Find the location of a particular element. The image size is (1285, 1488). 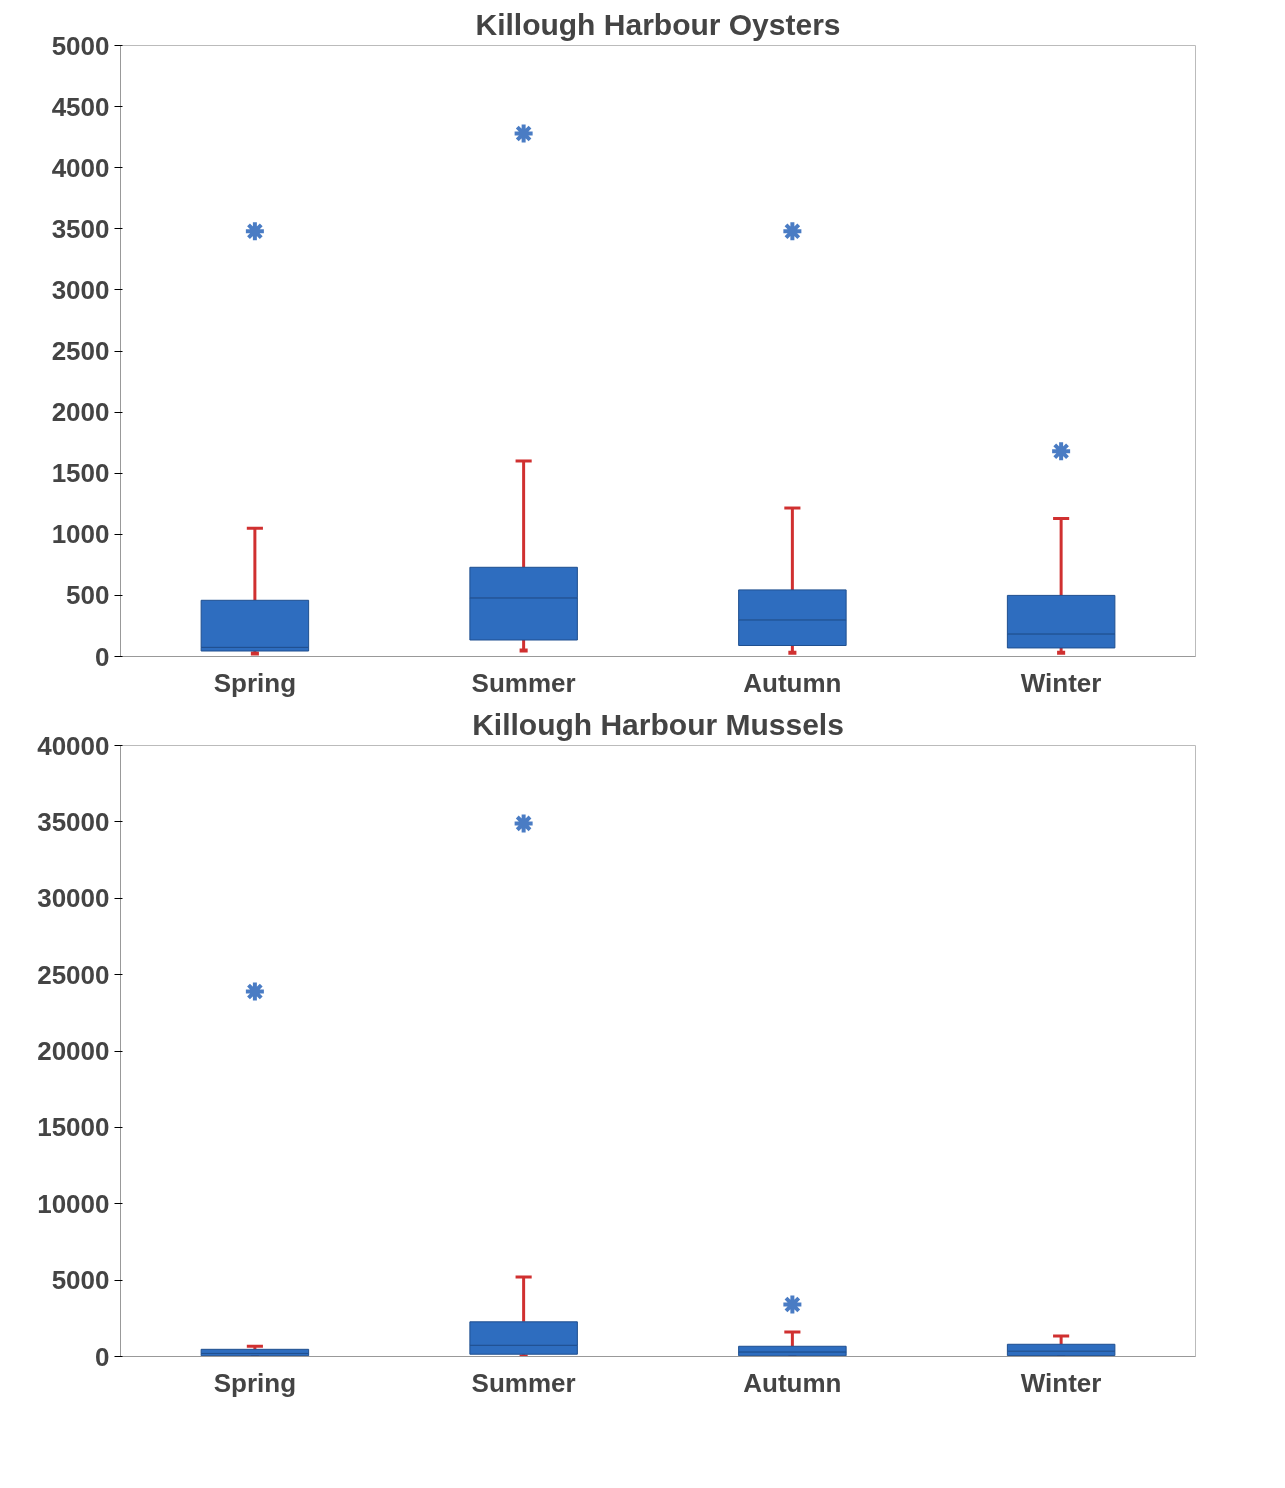

chart-title: Killough Harbour Oysters is located at coordinates (658, 24).